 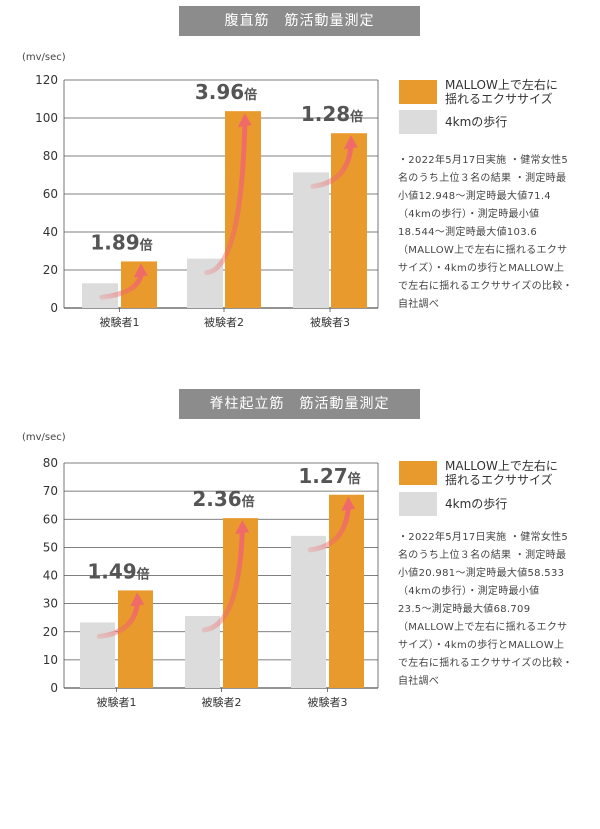 What do you see at coordinates (332, 114) in the screenshot?
I see `ratio-label: 1.28倍` at bounding box center [332, 114].